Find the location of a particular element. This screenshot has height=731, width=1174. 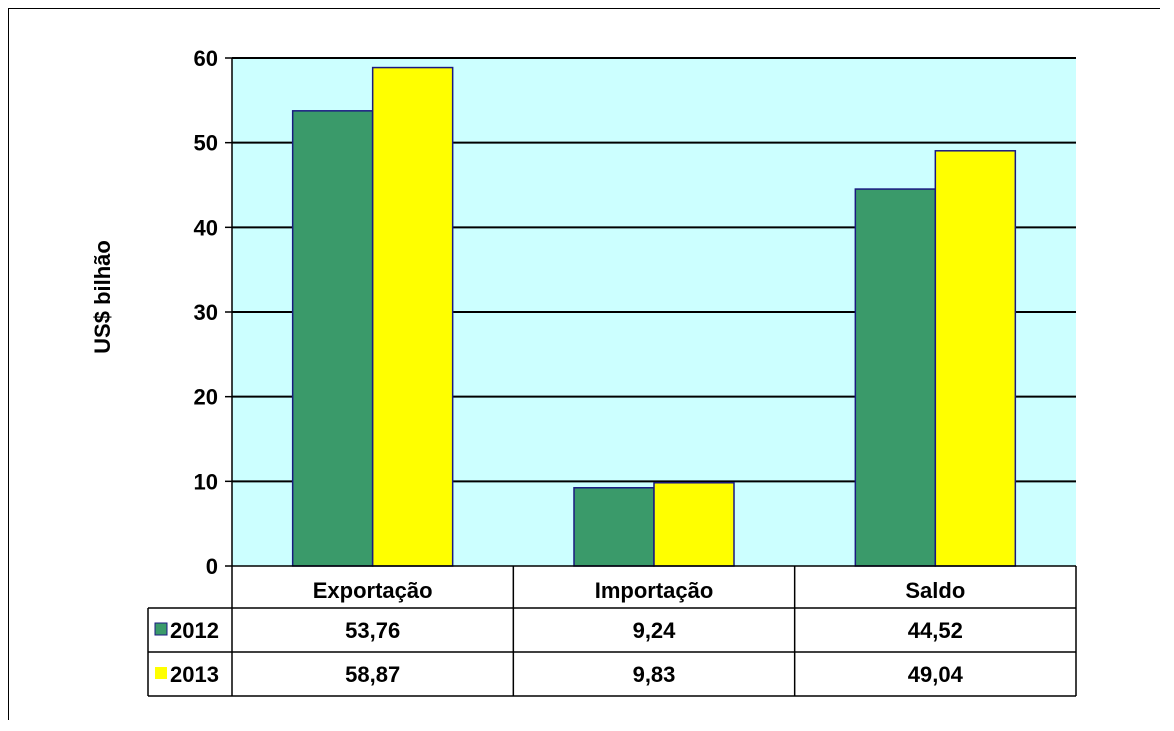

data-label: 9,24 is located at coordinates (655, 630).